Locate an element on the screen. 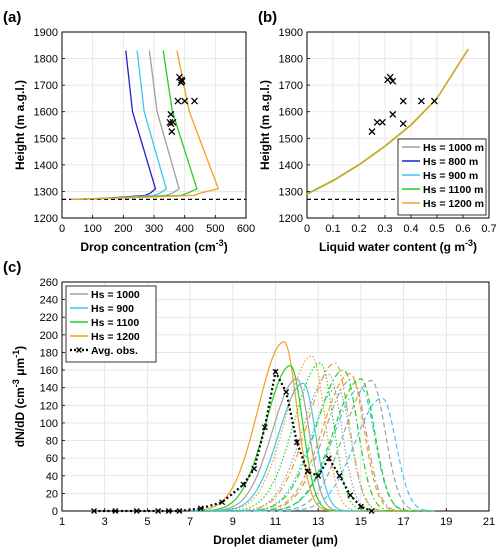 The image size is (500, 560). x-tick-label: 500 is located at coordinates (215, 229).